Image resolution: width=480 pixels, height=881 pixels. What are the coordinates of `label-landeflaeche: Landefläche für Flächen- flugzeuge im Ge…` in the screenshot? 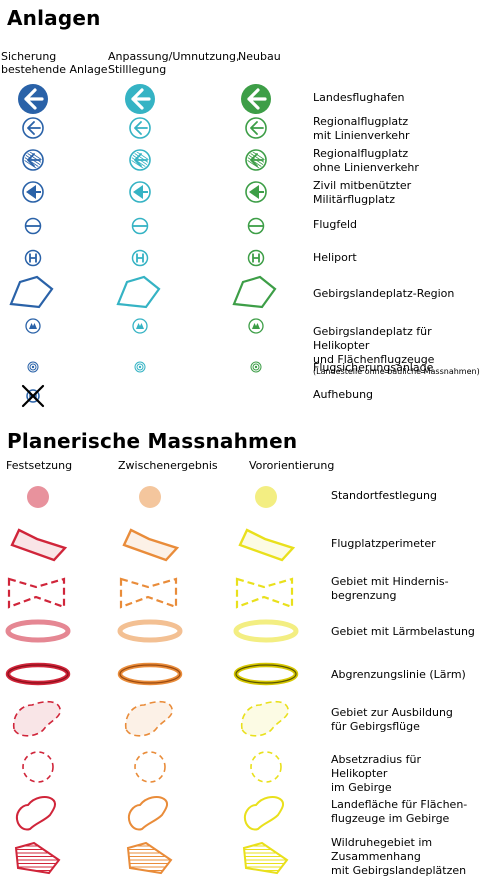 It's located at (399, 811).